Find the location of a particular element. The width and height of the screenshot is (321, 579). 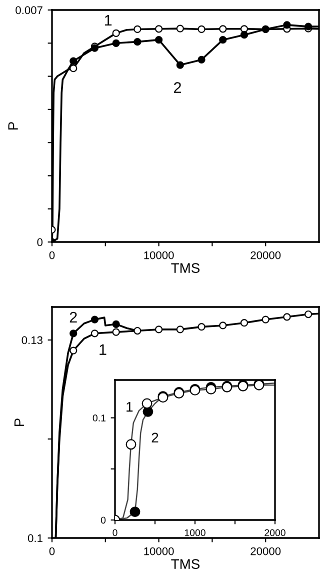

y-tick-label: 0 is located at coordinates (40, 242).